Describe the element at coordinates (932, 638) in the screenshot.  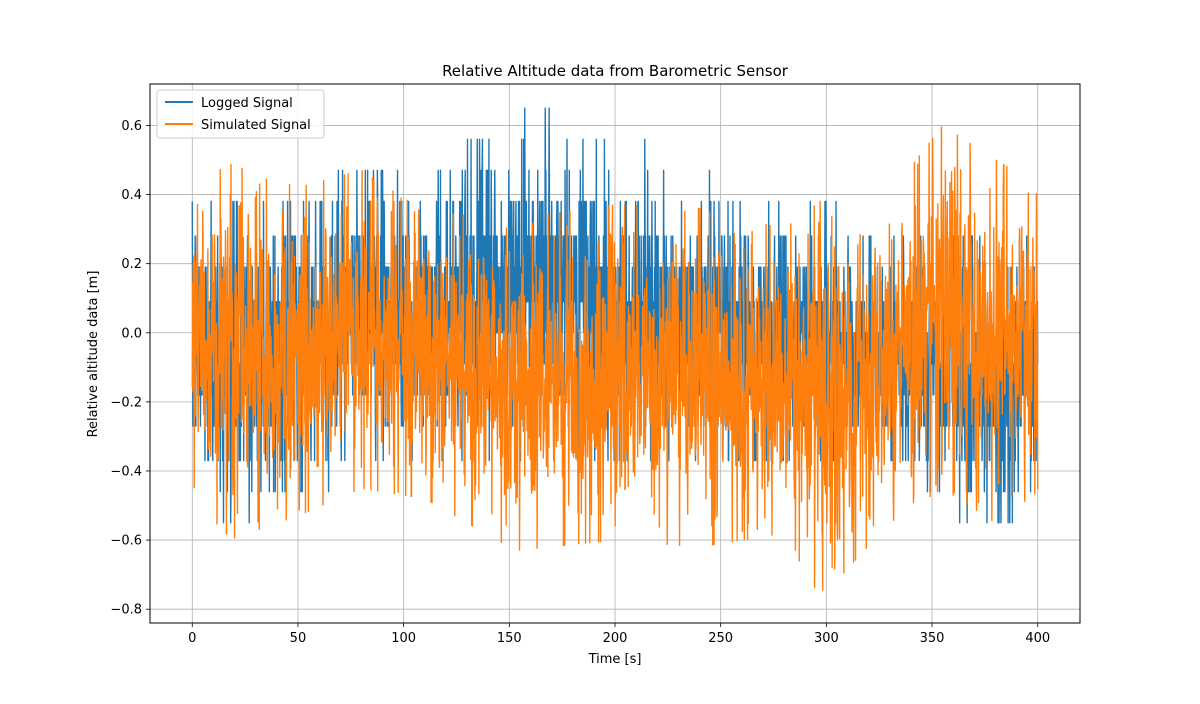
I see `x-tick-label: 350` at that location.